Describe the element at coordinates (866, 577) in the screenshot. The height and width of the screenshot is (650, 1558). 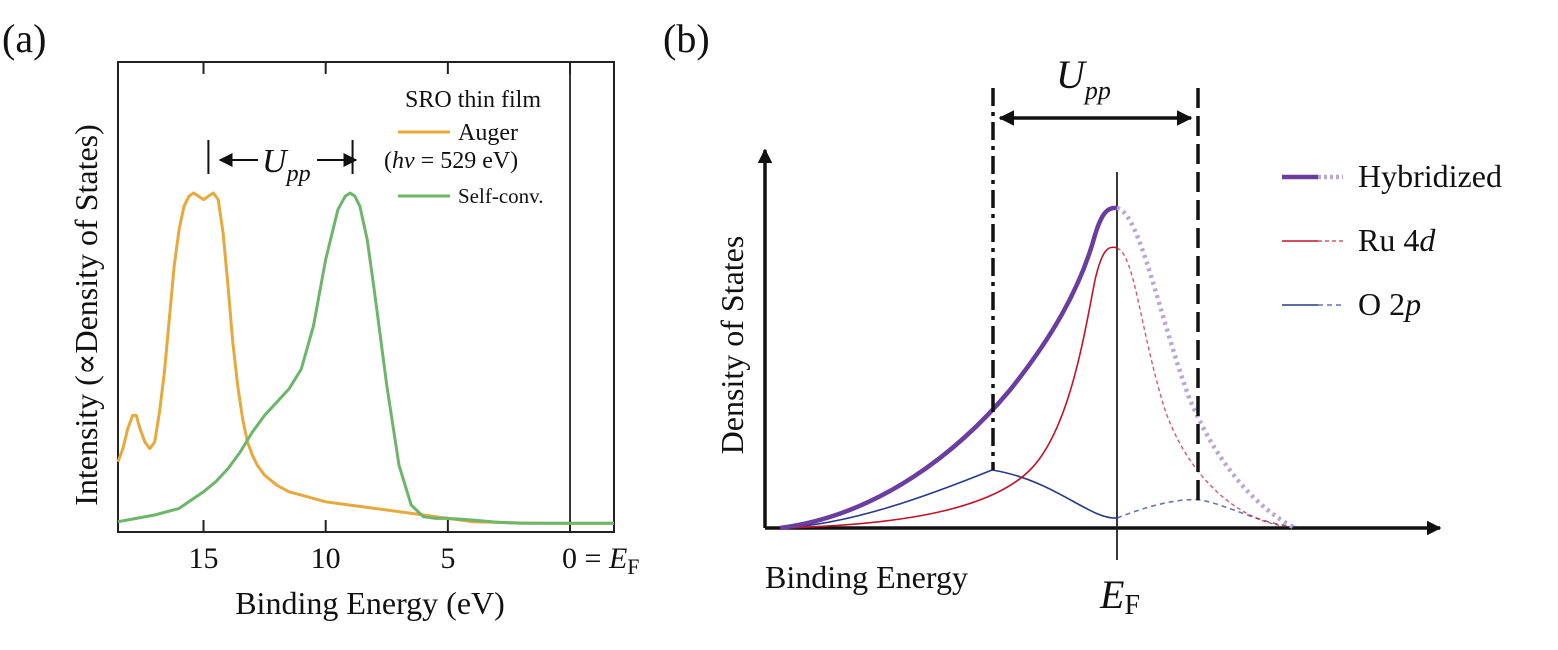
I see `panel-b-xlabel: Binding Energy` at that location.